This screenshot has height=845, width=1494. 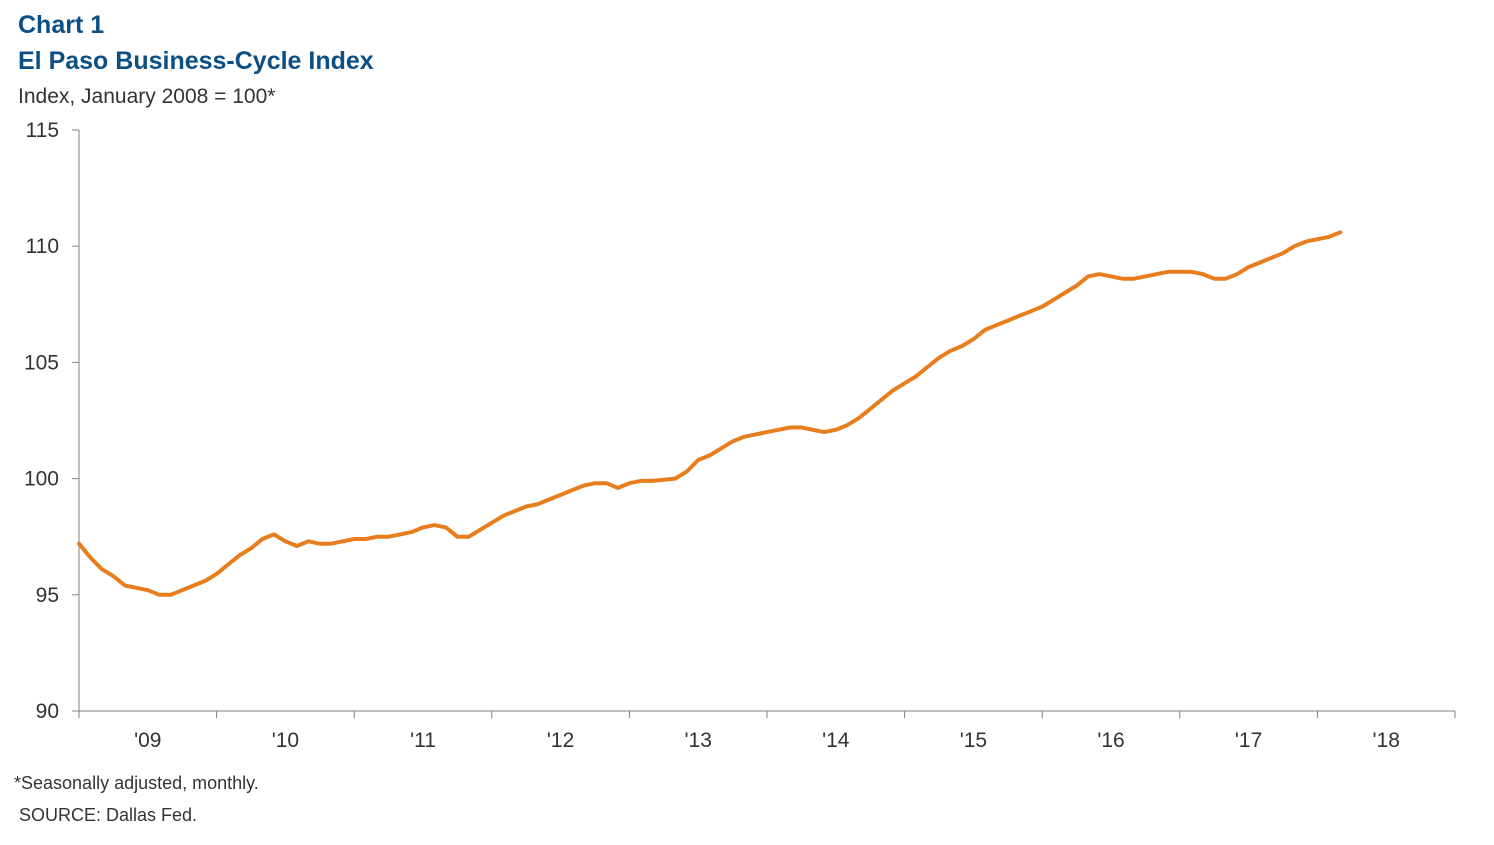 I want to click on y-tick-label: 90, so click(x=47, y=711).